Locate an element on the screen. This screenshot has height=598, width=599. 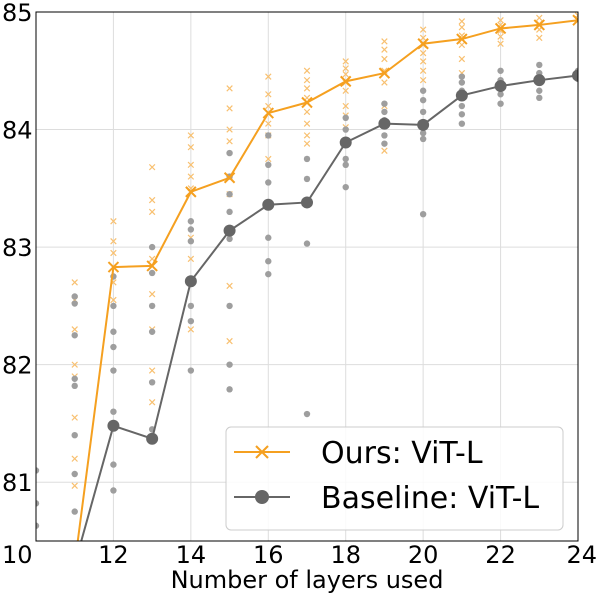
legend-label: Ours: ViT-L is located at coordinates (402, 453).